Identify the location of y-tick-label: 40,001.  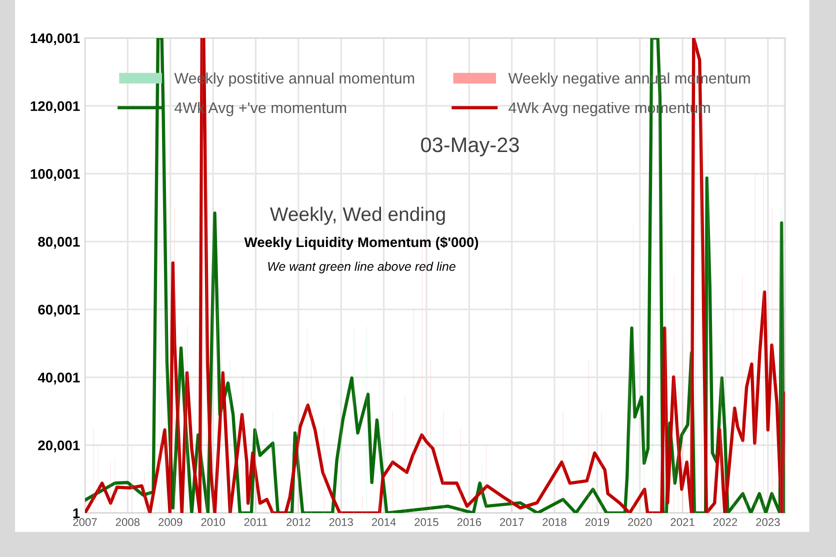
(59, 378).